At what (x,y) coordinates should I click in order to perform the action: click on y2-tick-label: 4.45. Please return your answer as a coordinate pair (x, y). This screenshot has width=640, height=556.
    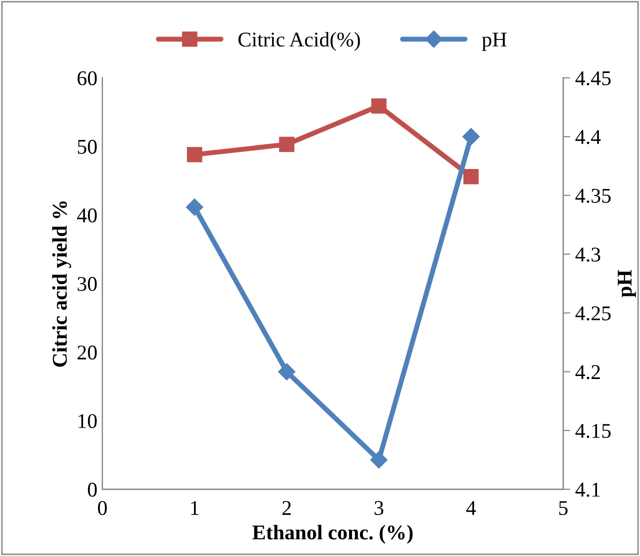
    Looking at the image, I should click on (593, 78).